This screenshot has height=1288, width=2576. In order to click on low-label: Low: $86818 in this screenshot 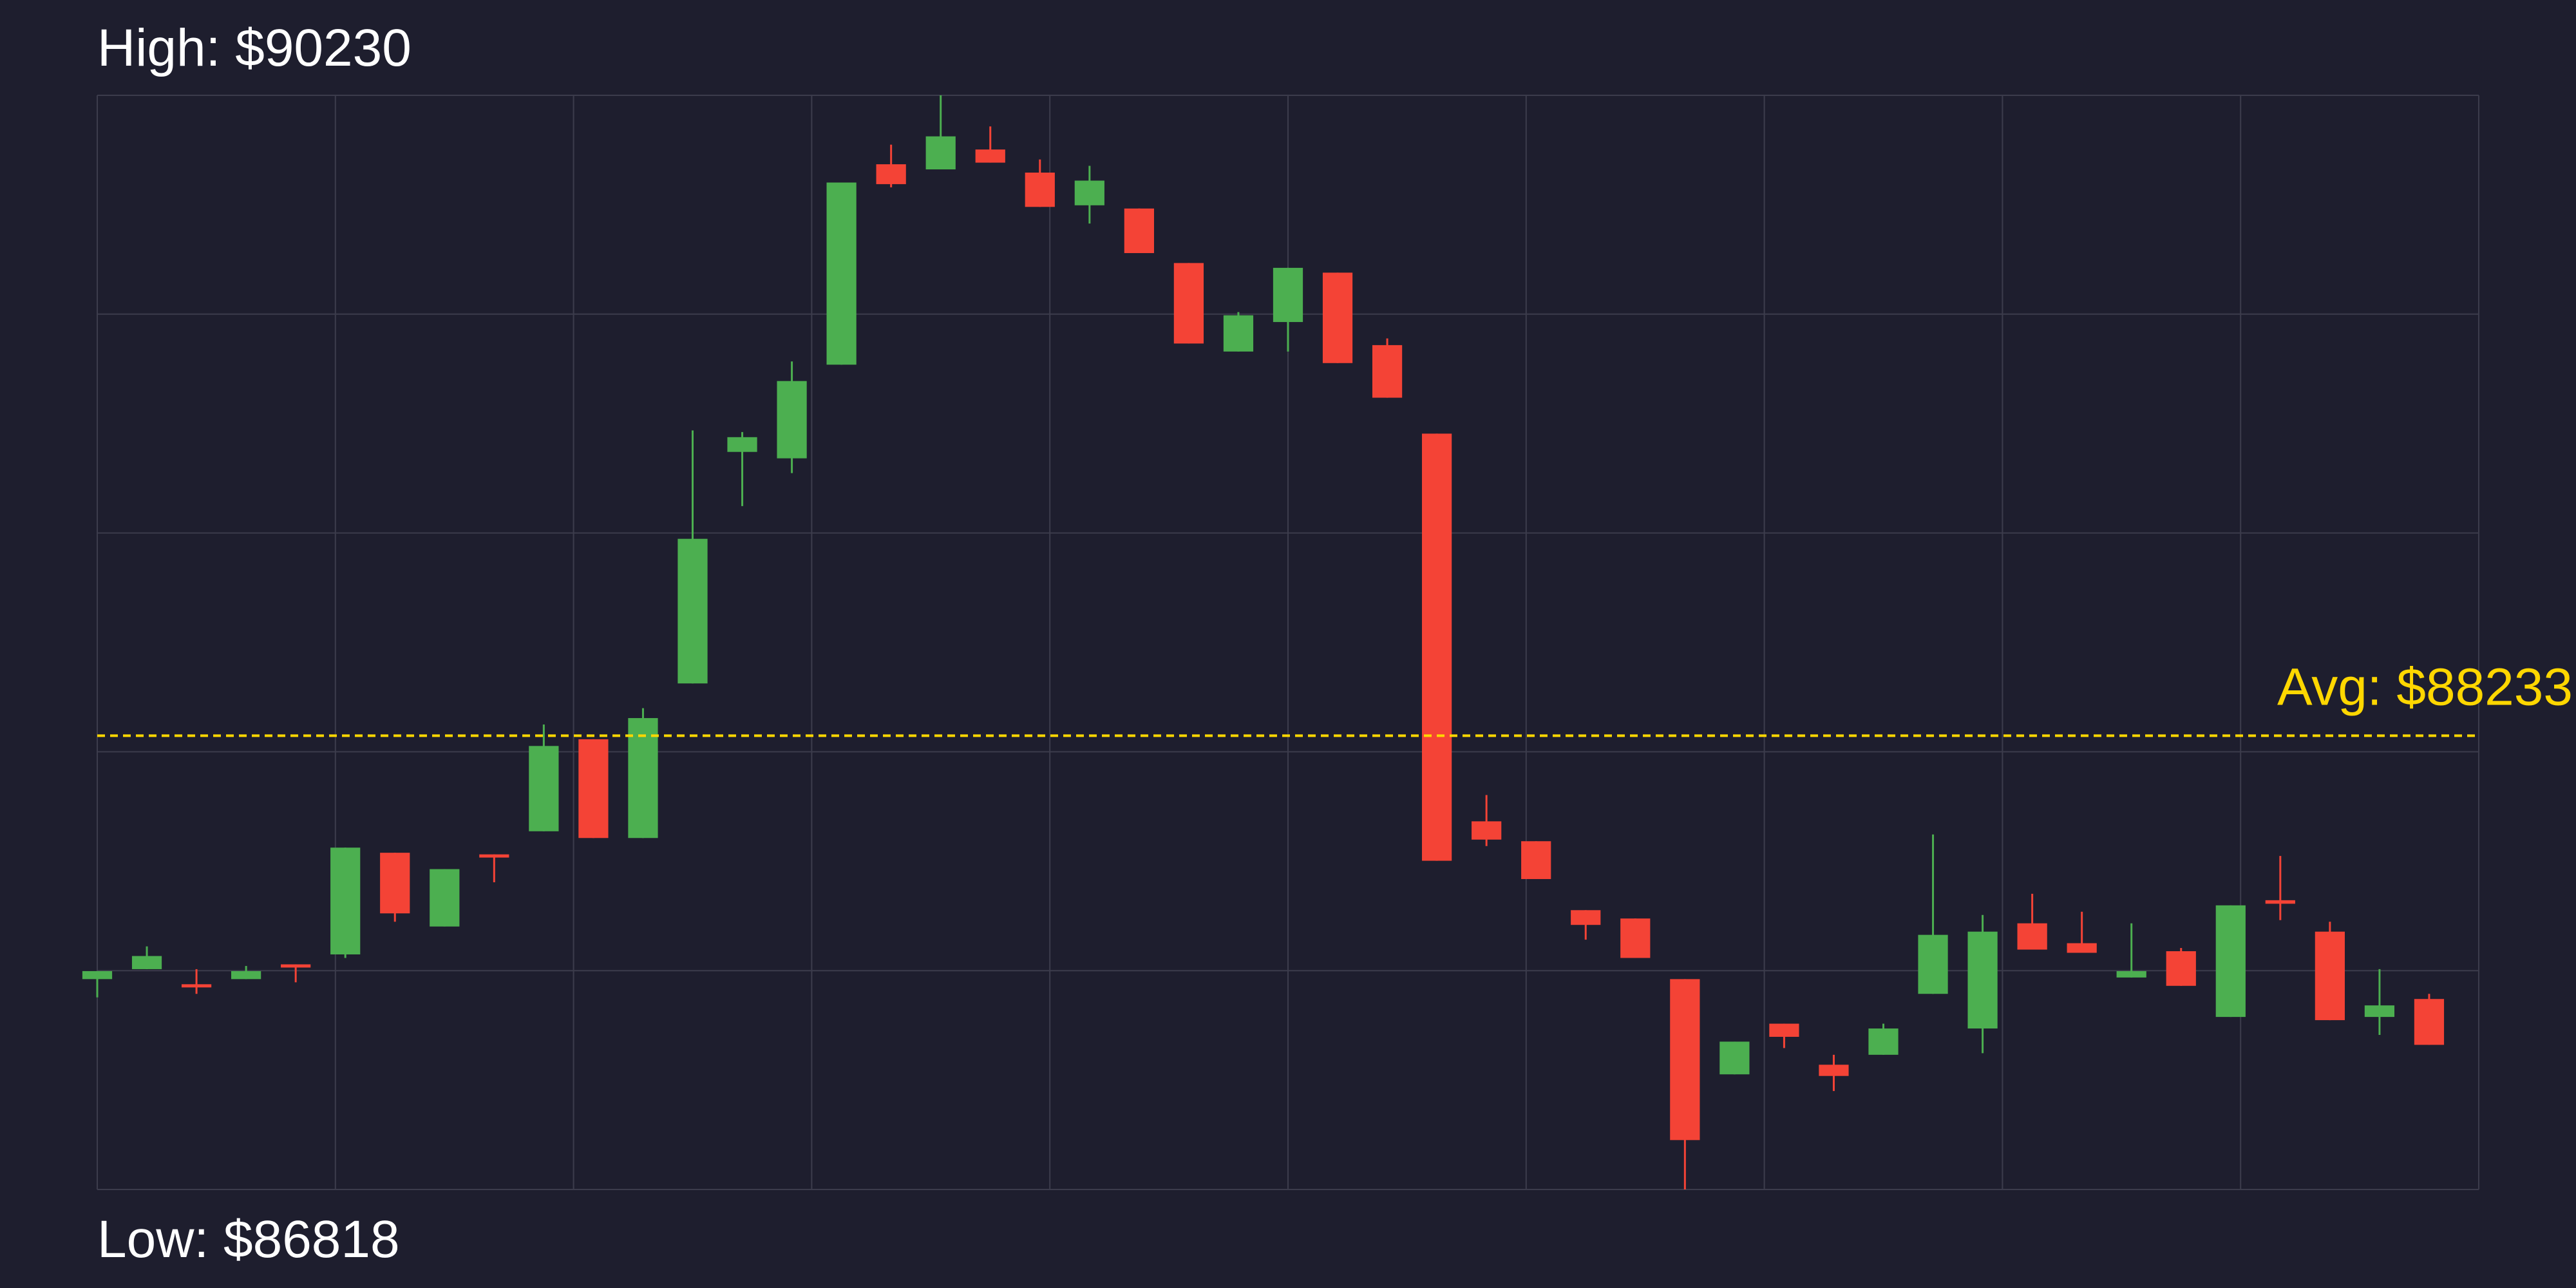, I will do `click(248, 1239)`.